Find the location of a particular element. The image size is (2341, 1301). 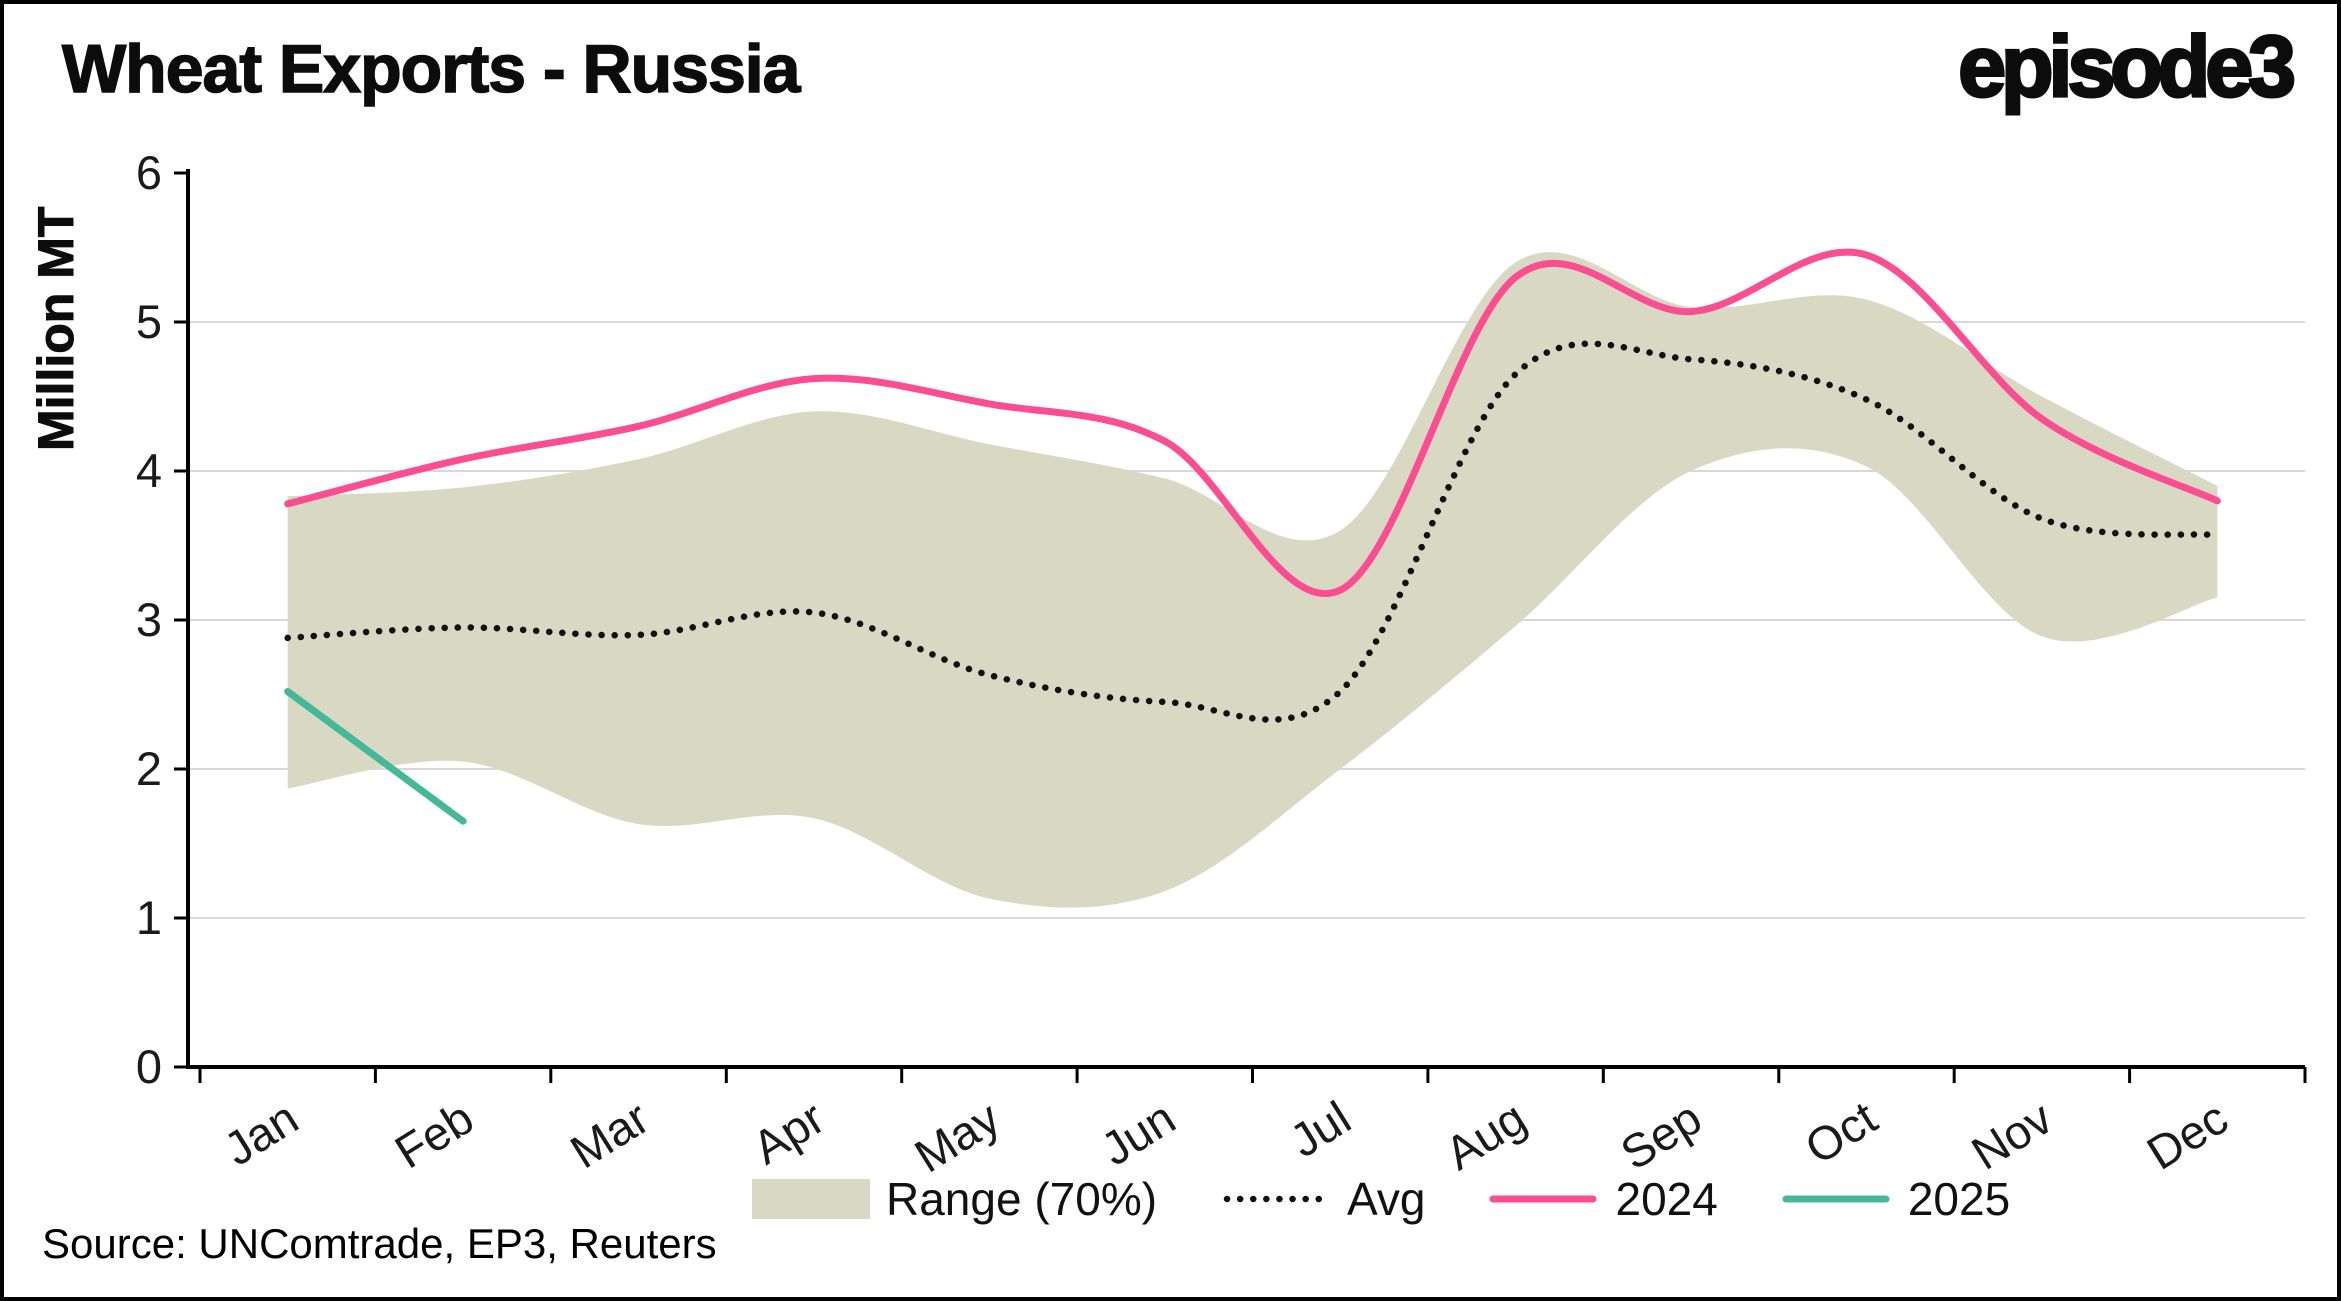

y-tick-label: 0 is located at coordinates (149, 1066).